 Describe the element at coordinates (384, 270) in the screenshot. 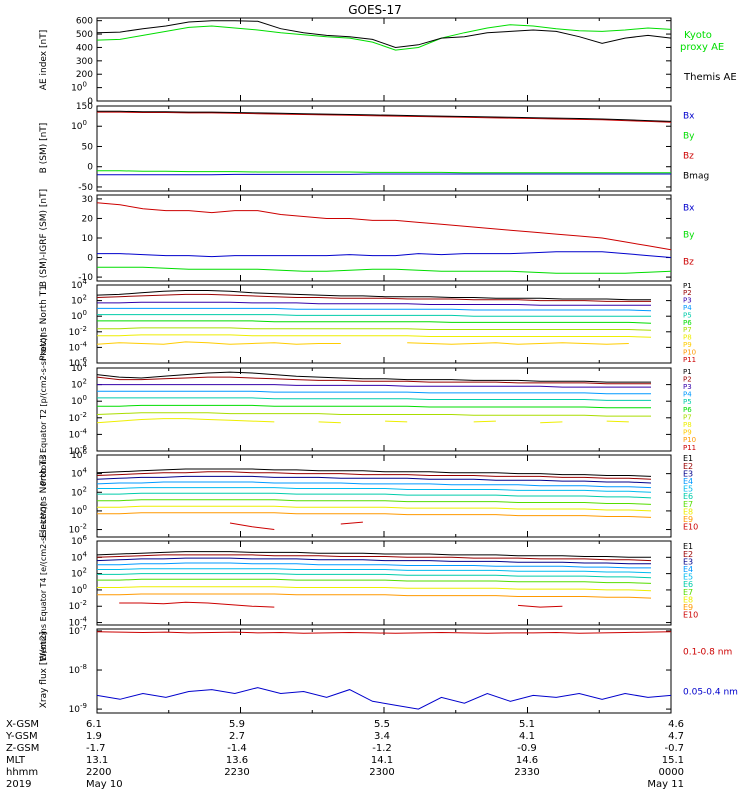

I see `series-line-by` at that location.